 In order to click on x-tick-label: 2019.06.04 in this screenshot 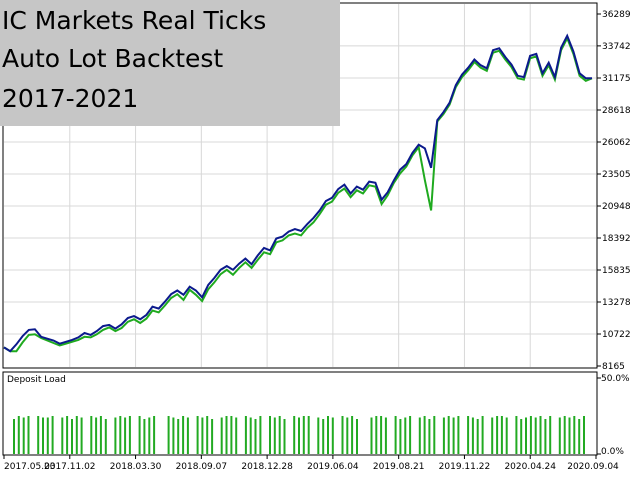, I will do `click(333, 467)`.